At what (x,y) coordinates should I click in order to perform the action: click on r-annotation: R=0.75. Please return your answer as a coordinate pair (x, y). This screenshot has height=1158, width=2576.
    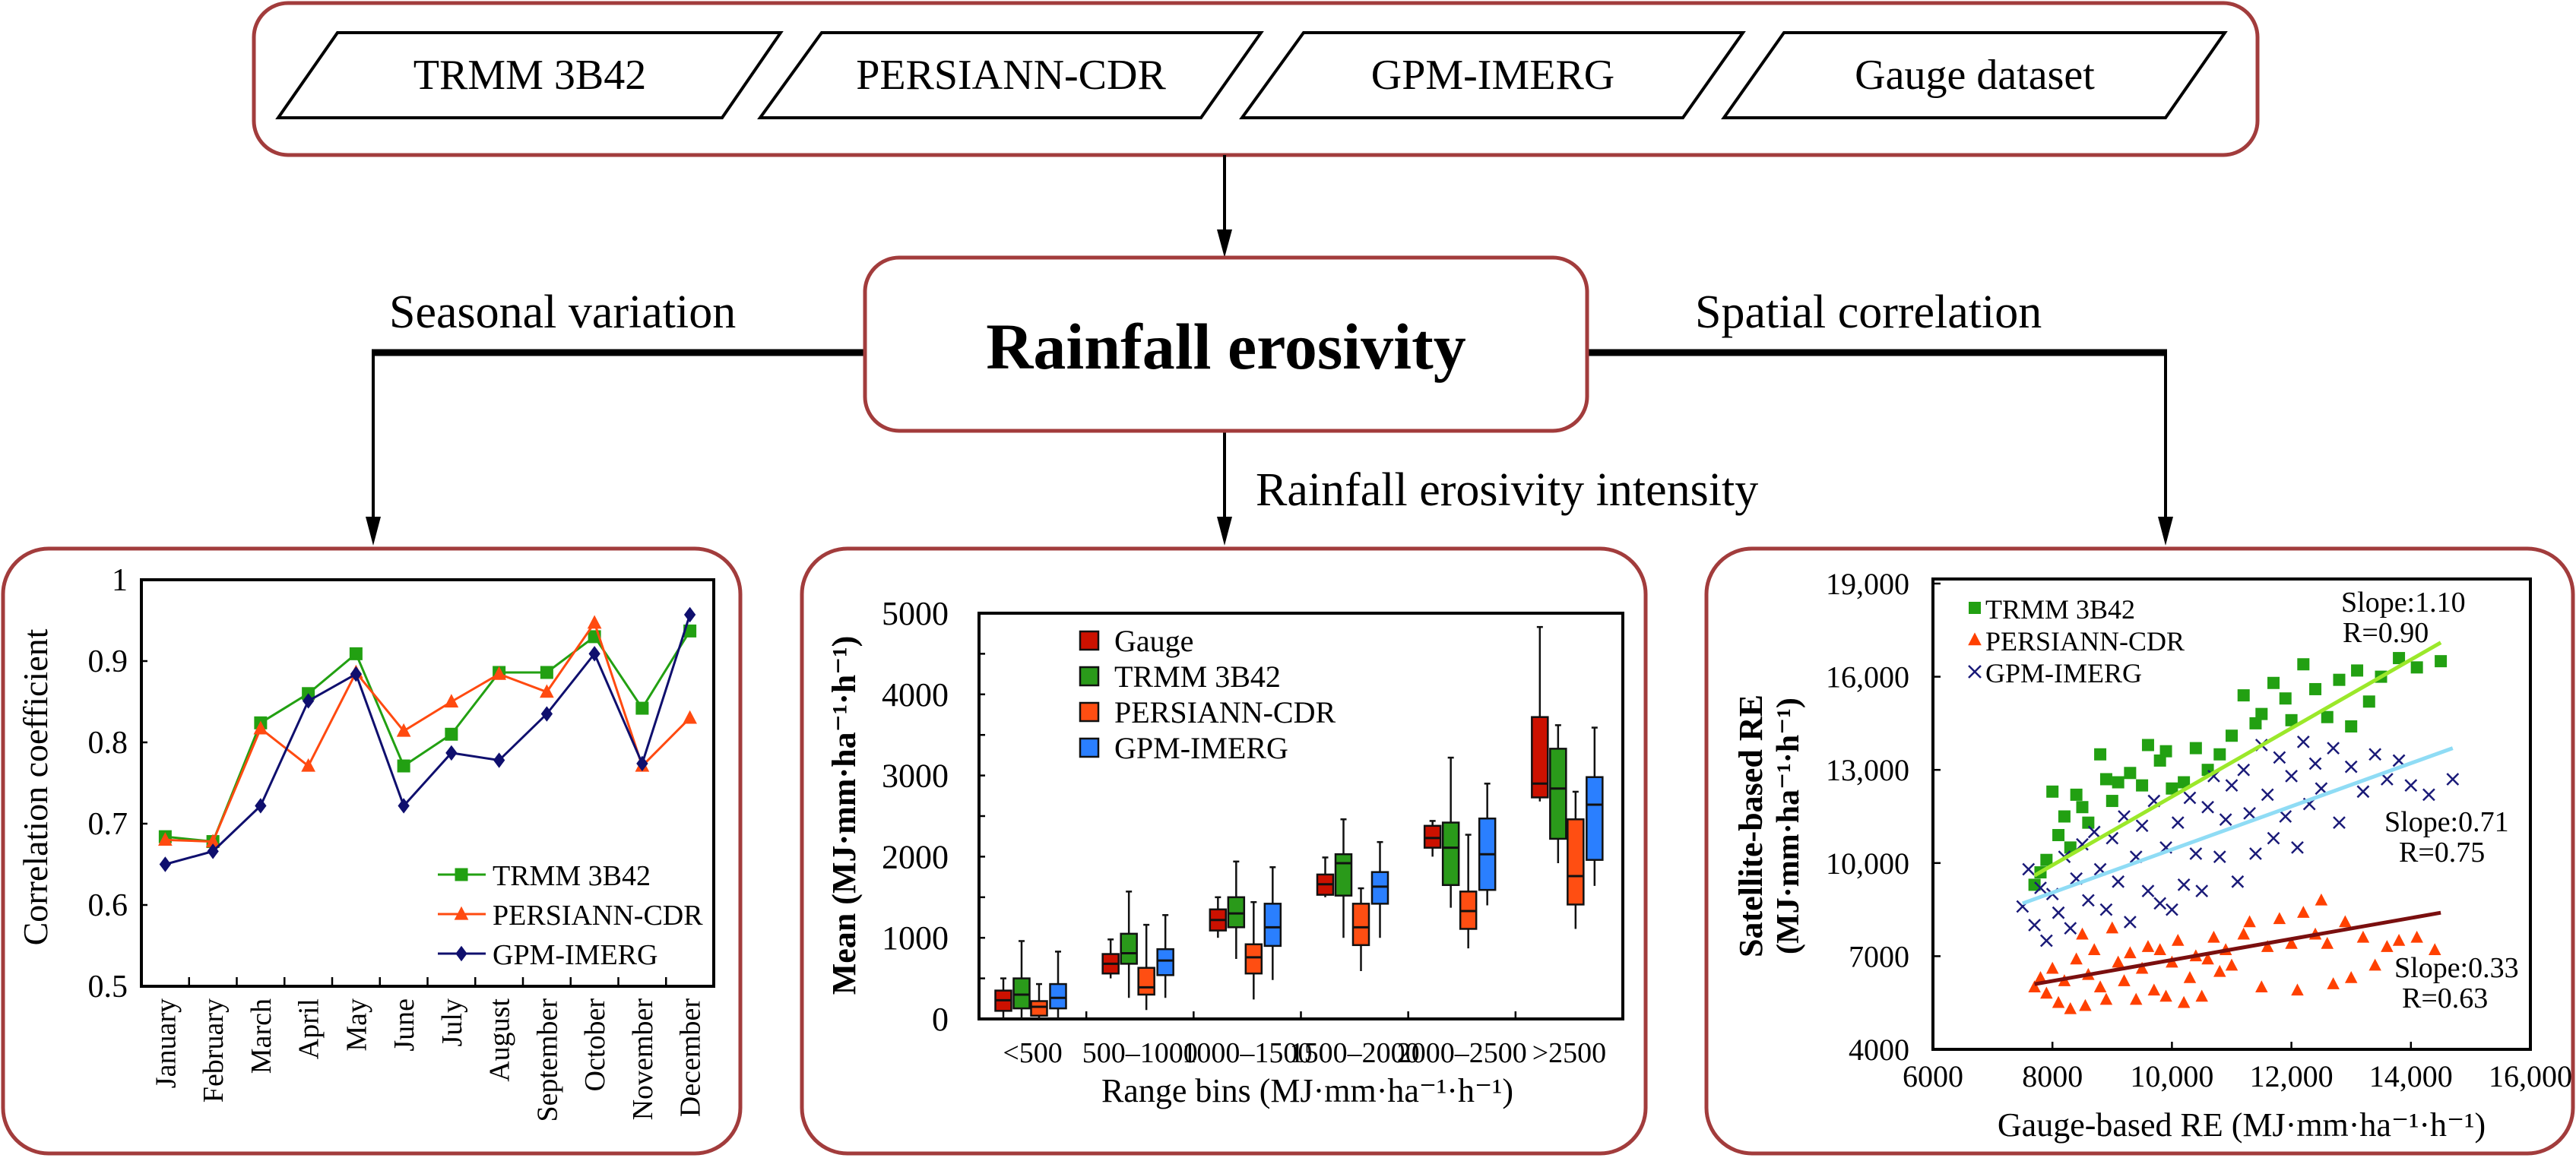
    Looking at the image, I should click on (2442, 852).